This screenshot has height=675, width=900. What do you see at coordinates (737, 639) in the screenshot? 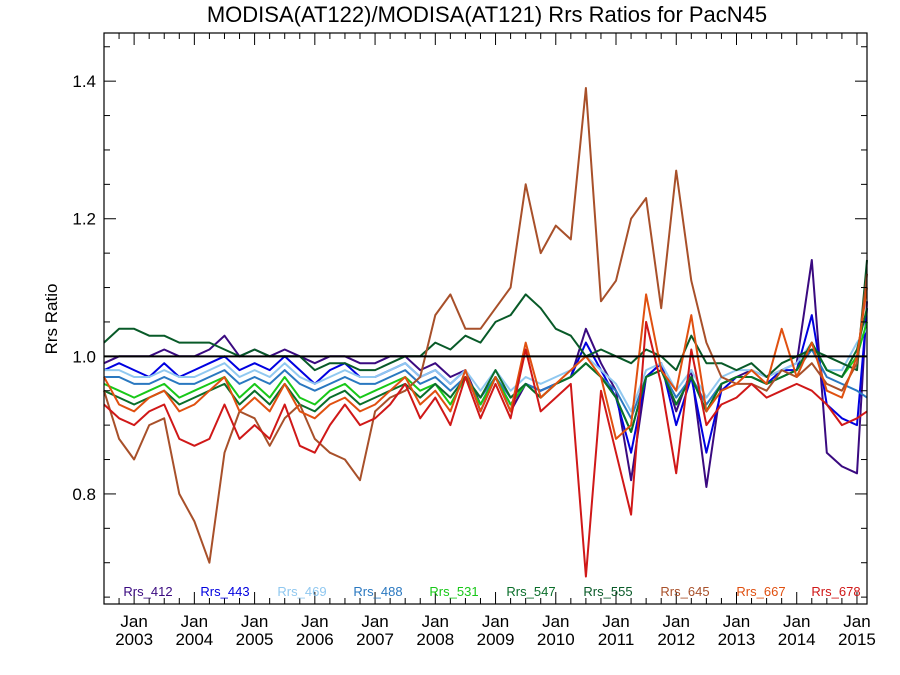
I see `x-tick-year: 2013` at bounding box center [737, 639].